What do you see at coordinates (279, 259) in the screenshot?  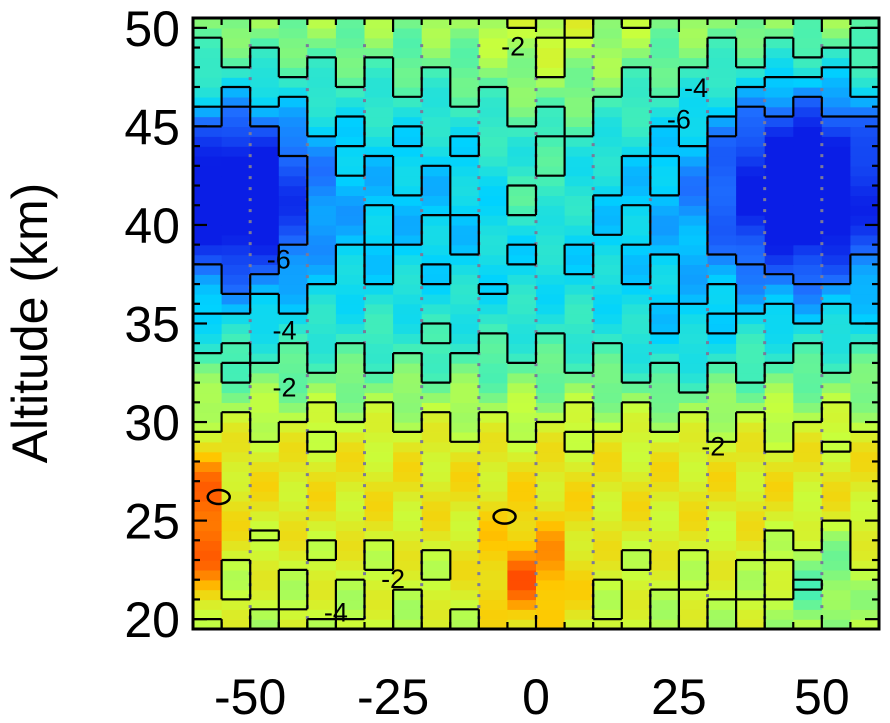 I see `contour-label: -6` at bounding box center [279, 259].